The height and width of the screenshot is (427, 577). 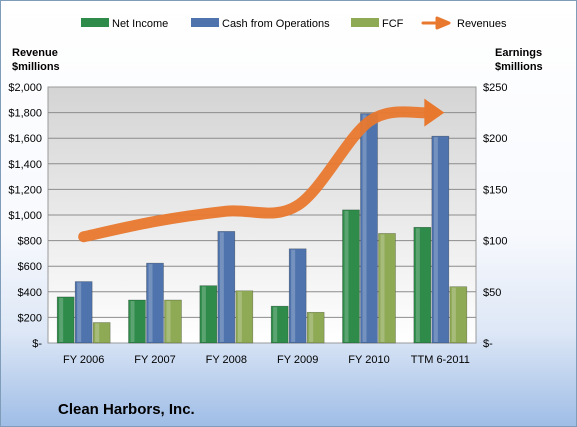 I want to click on legend-label-cash-from-operations: Cash from Operations, so click(x=276, y=24).